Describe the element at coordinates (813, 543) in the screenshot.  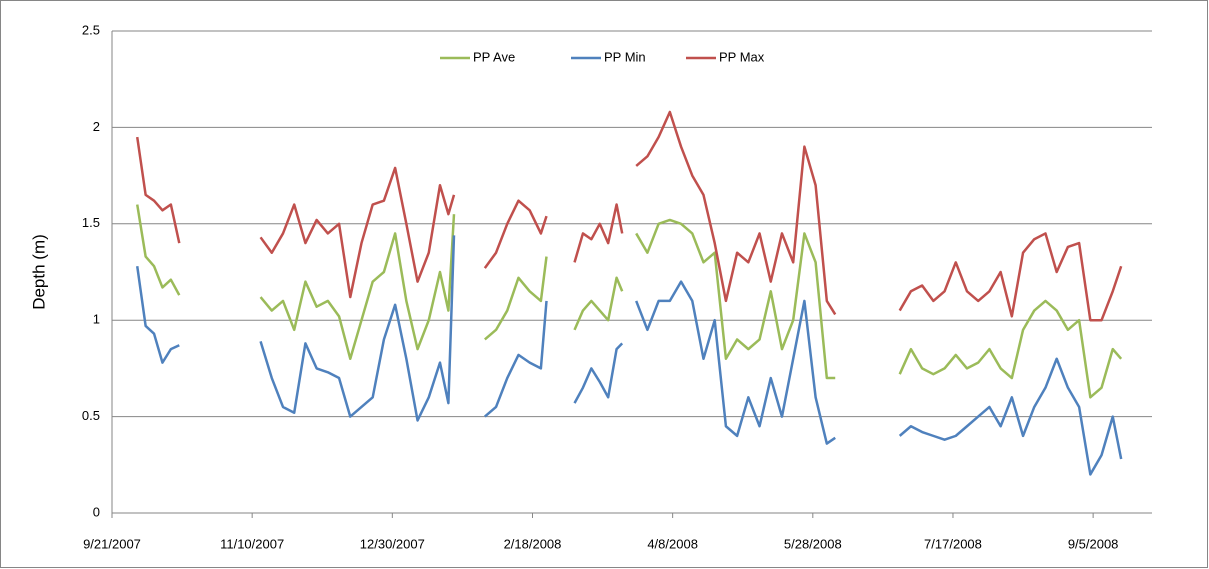
I see `x-tick-label: 5/28/2008` at that location.